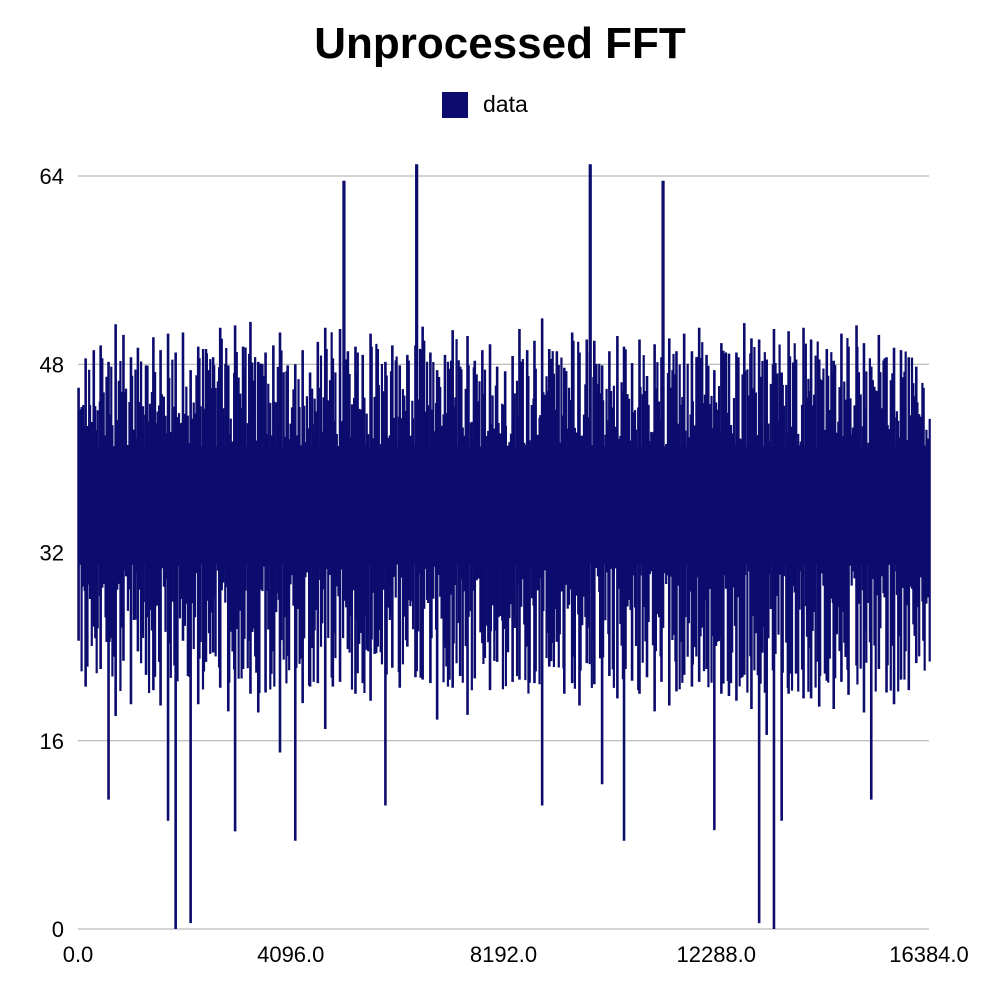 This screenshot has width=1000, height=1000. I want to click on y-tick-label: 48, so click(52, 364).